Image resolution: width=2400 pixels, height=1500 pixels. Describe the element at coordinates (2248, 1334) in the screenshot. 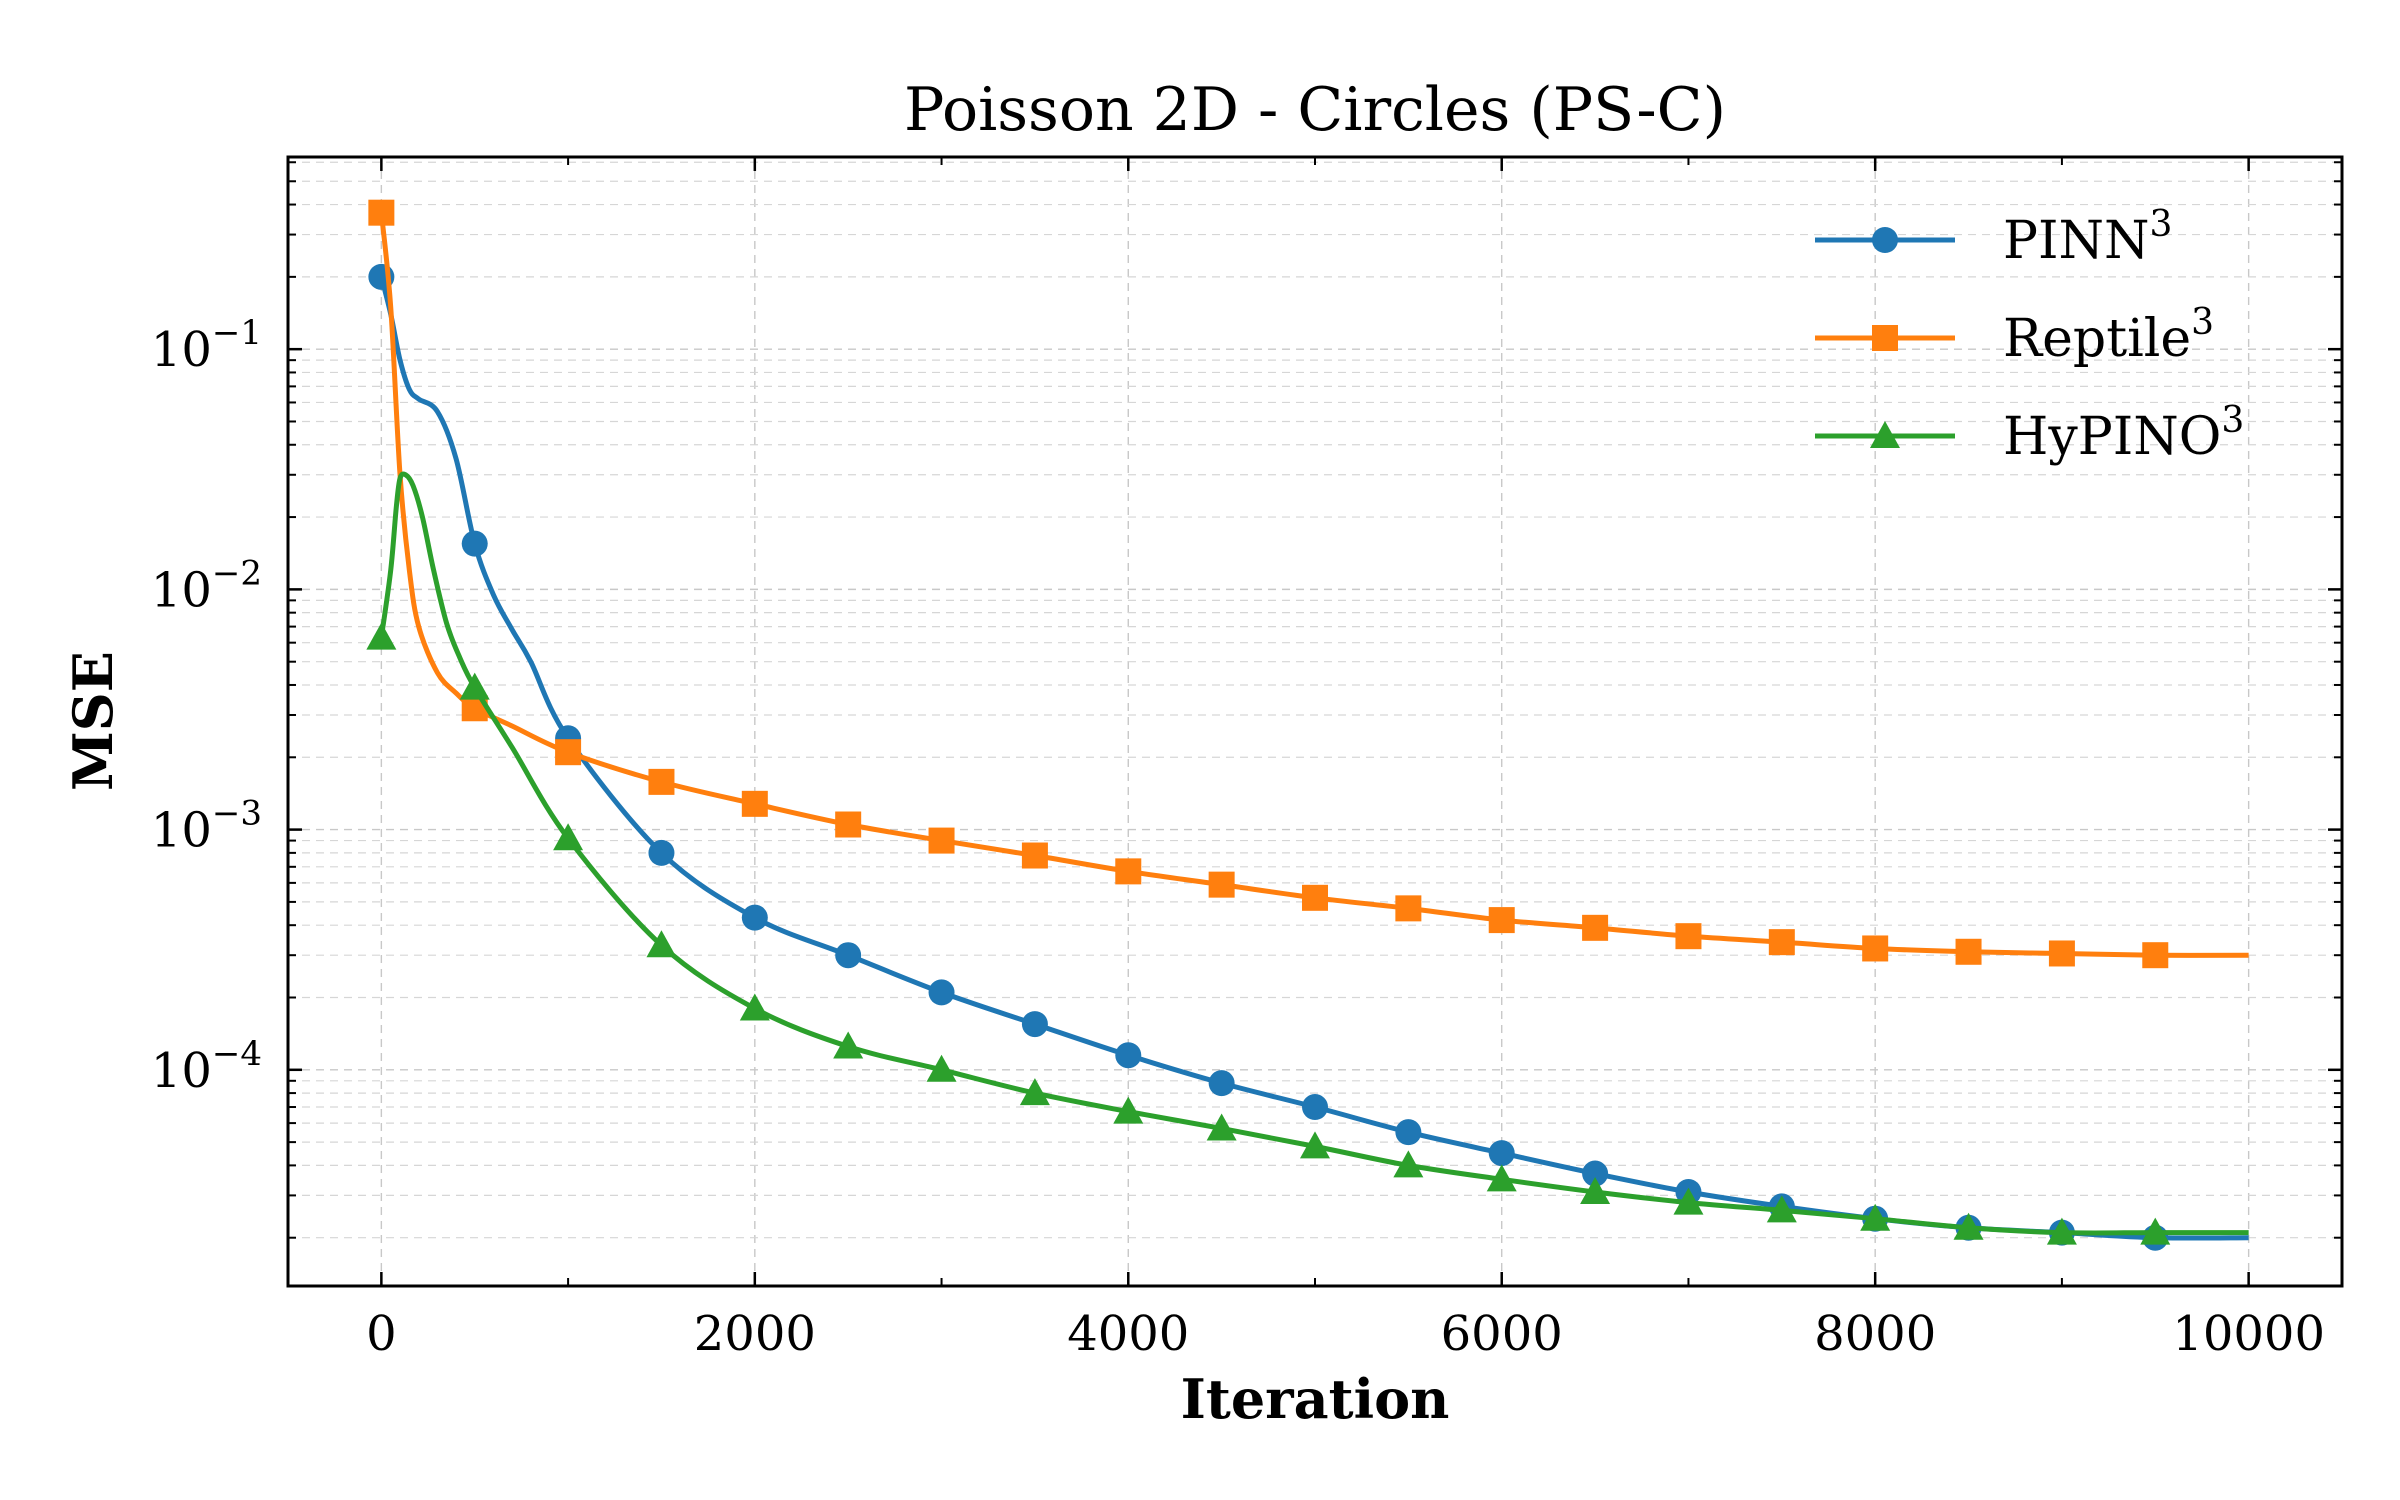

I see `x-tick-label: 10000` at that location.